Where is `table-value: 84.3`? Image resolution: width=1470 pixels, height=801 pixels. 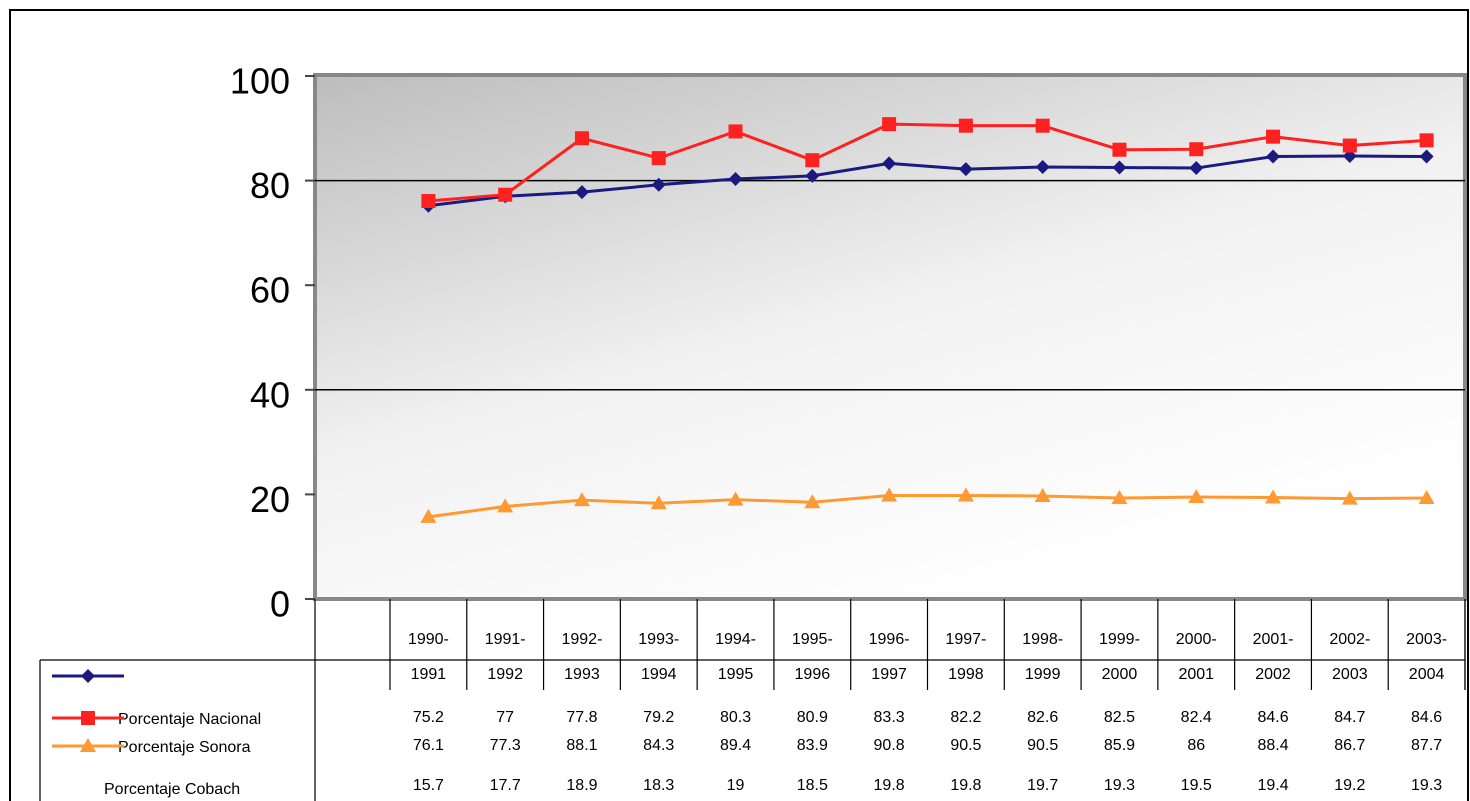
table-value: 84.3 is located at coordinates (658, 745).